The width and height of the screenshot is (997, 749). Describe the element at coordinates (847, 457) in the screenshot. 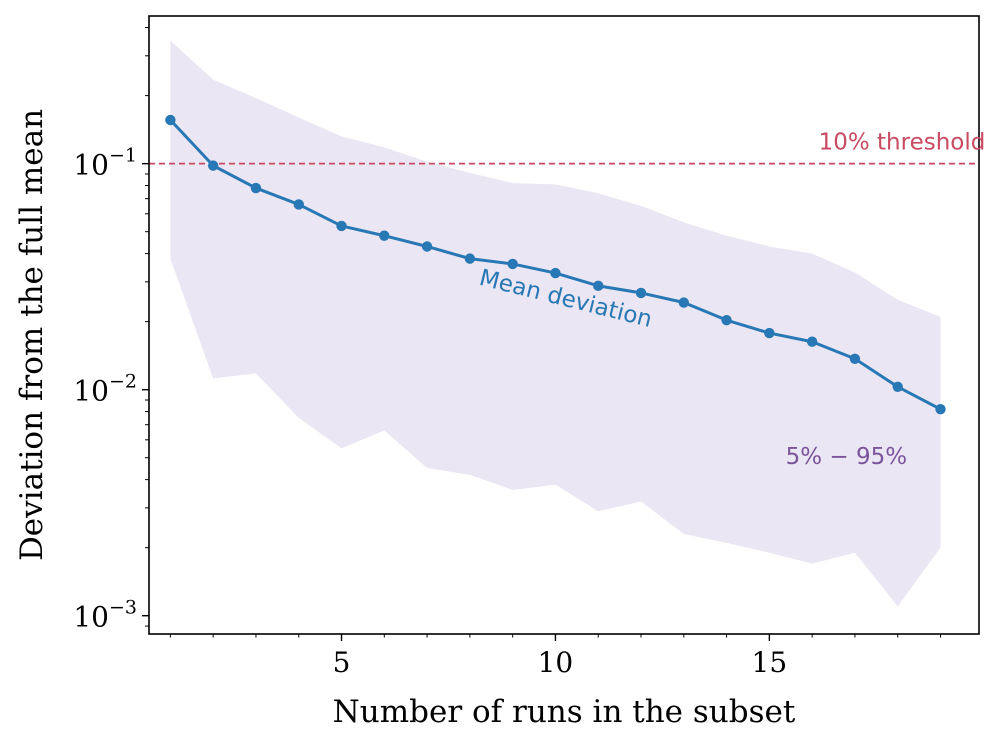

I see `band-label: 5% − 95%` at that location.